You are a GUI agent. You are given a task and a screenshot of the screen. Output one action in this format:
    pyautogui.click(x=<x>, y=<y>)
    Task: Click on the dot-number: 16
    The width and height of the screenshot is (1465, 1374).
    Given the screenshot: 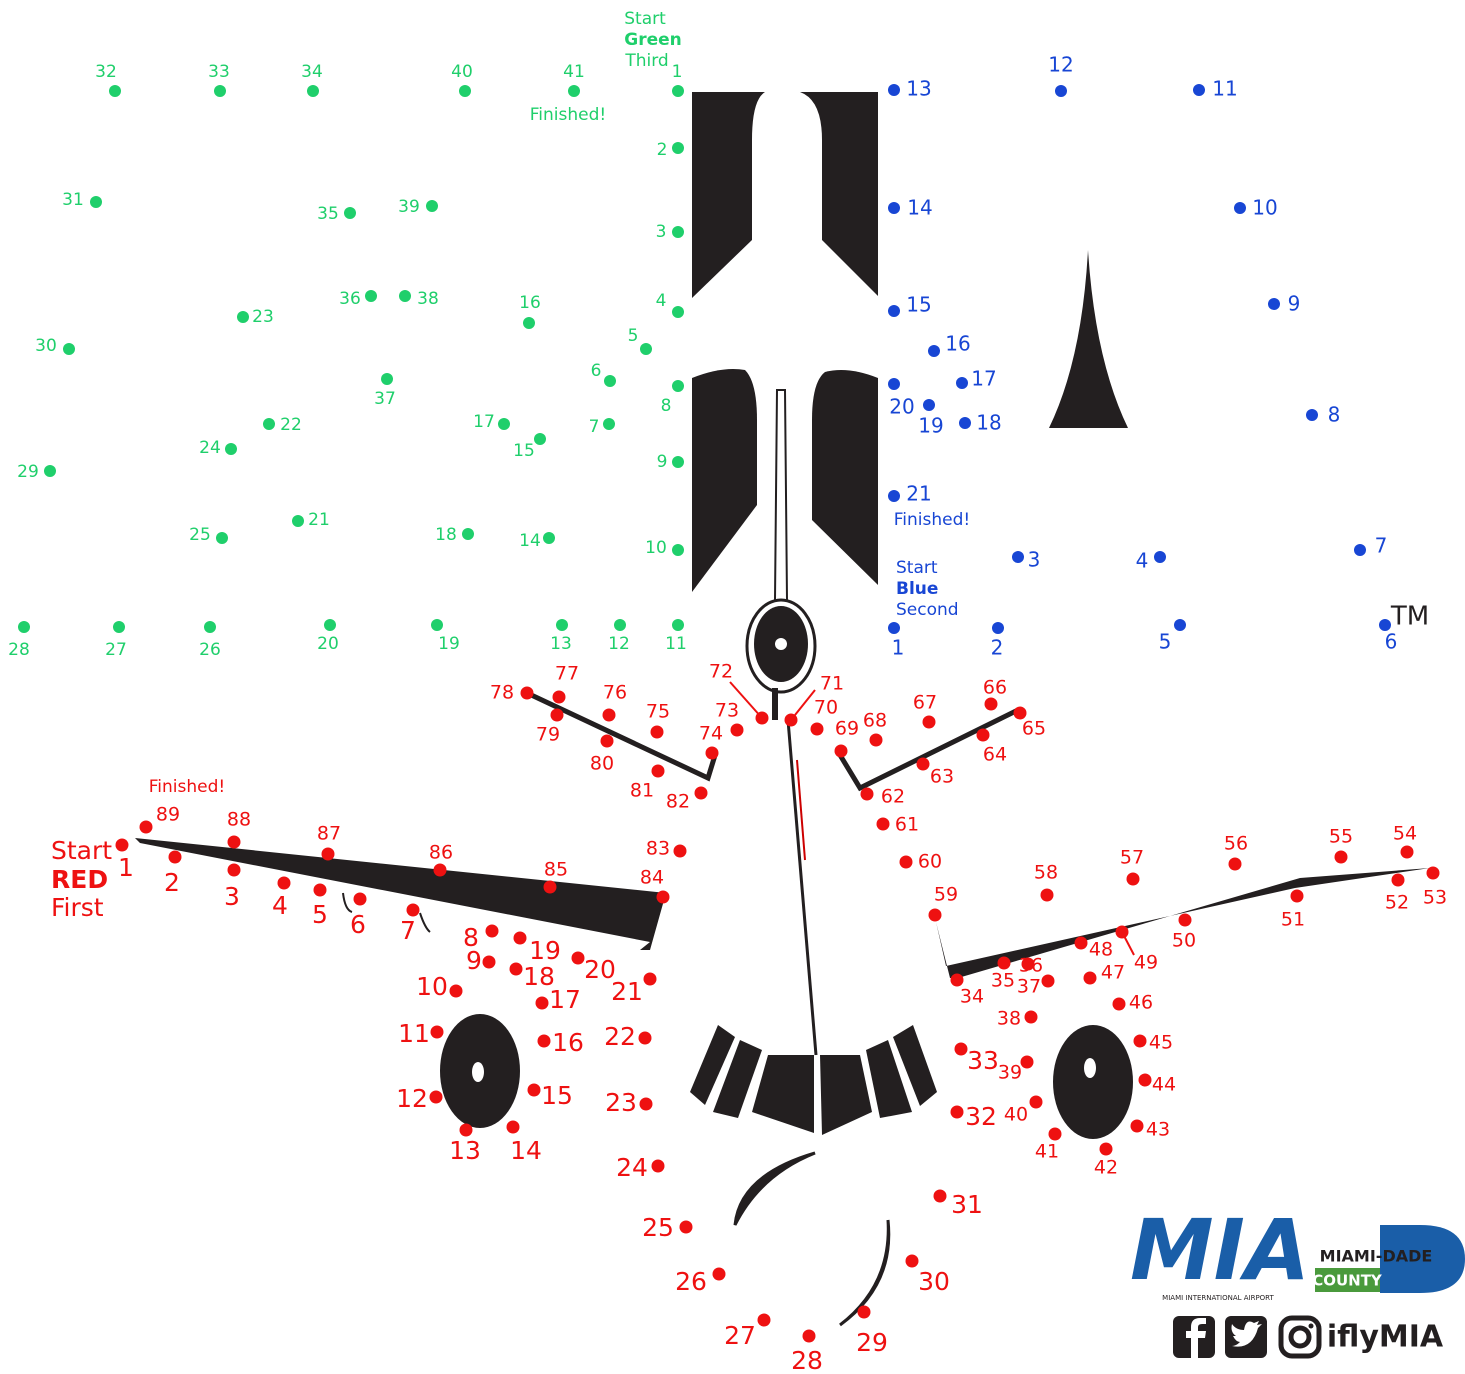 What is the action you would take?
    pyautogui.click(x=530, y=303)
    